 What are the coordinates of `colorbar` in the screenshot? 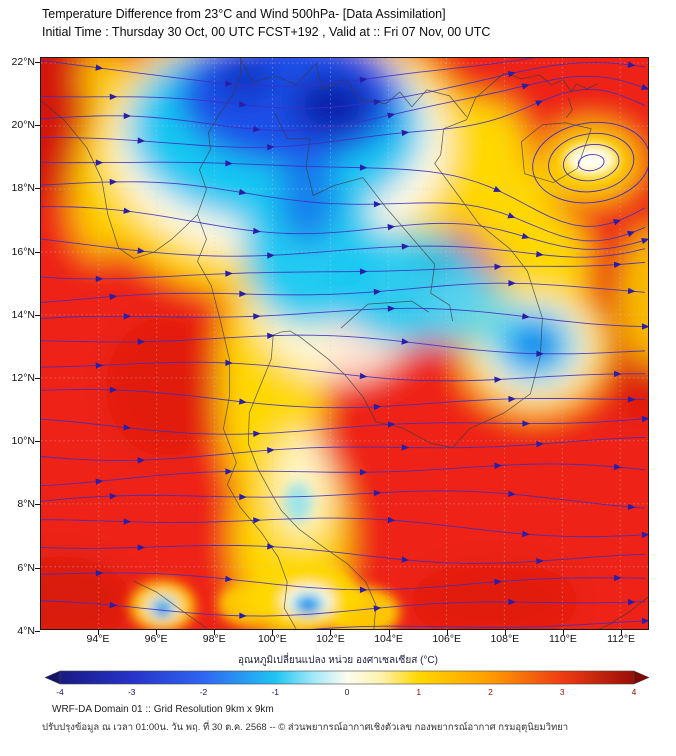 It's located at (347, 677).